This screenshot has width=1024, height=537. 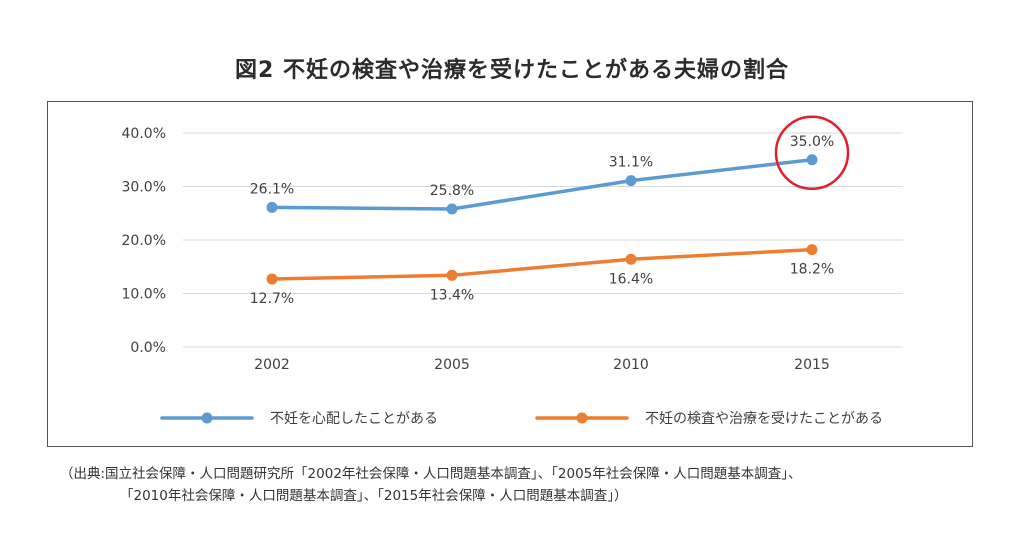 What do you see at coordinates (812, 142) in the screenshot?
I see `data-label: 35.0%` at bounding box center [812, 142].